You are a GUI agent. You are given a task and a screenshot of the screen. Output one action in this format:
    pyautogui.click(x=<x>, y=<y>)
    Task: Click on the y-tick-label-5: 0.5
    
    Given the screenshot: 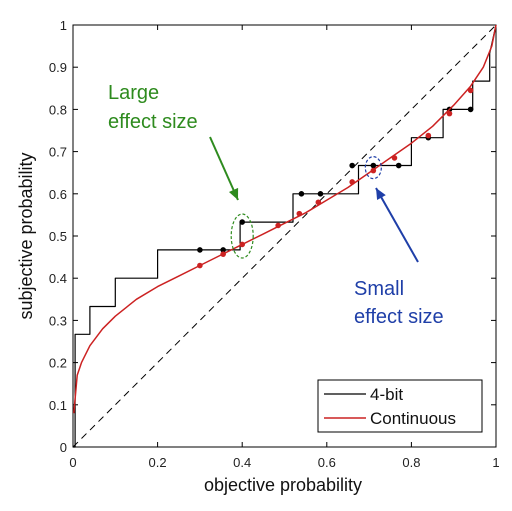 What is the action you would take?
    pyautogui.click(x=58, y=236)
    